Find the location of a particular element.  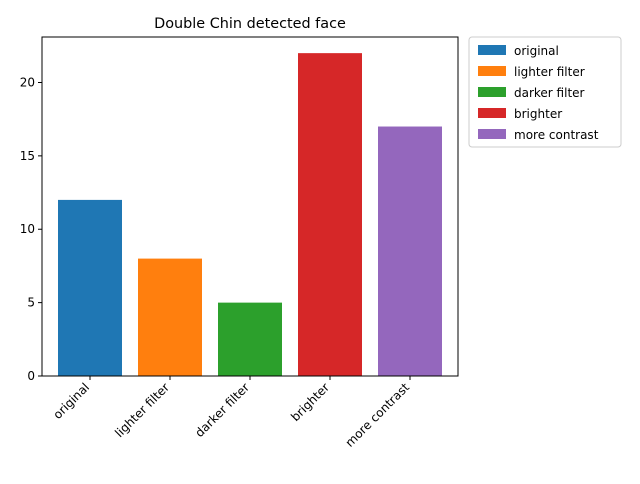

bar-lighter-filter is located at coordinates (170, 317).